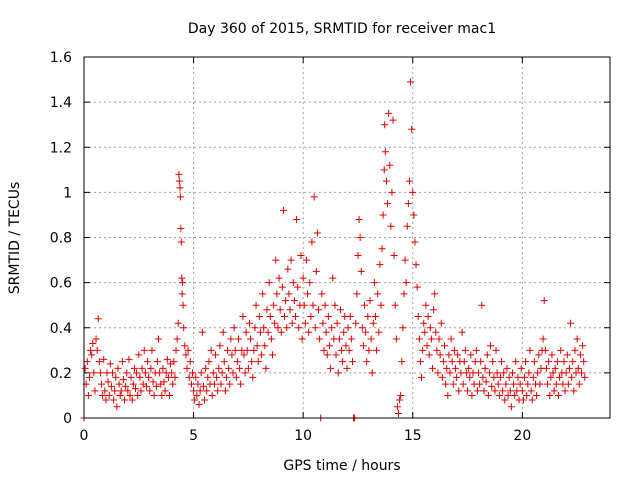 This screenshot has height=480, width=640. Describe the element at coordinates (193, 436) in the screenshot. I see `x-tick-label: 5` at that location.